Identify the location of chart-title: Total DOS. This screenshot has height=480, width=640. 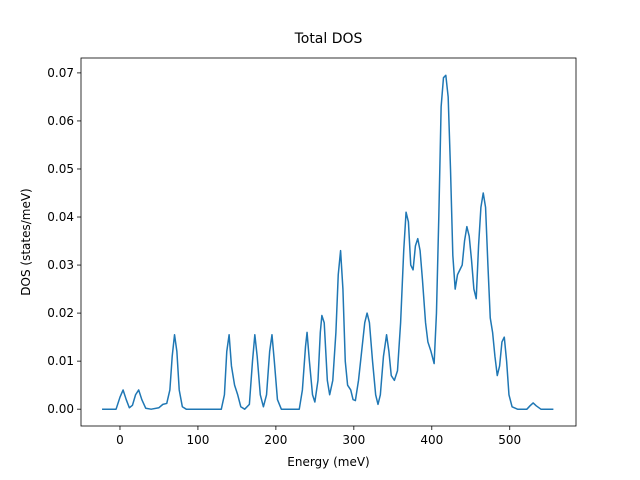
(328, 39).